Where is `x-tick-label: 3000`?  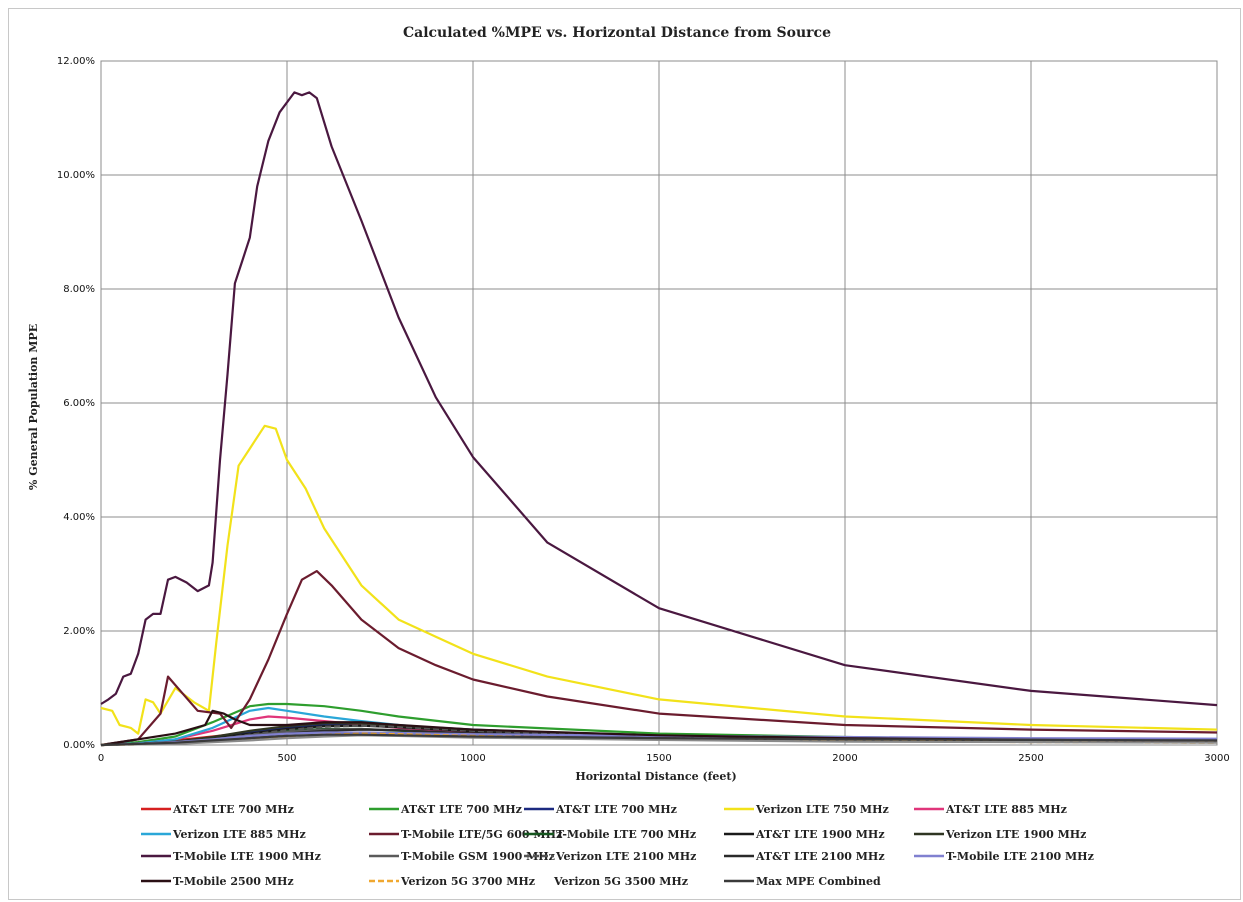 x-tick-label: 3000 is located at coordinates (1216, 758).